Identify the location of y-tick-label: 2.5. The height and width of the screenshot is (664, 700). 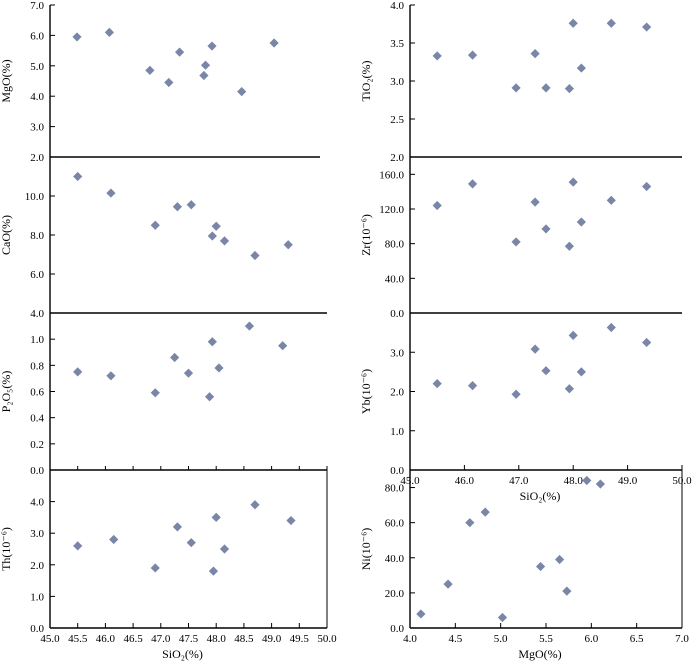
(397, 120).